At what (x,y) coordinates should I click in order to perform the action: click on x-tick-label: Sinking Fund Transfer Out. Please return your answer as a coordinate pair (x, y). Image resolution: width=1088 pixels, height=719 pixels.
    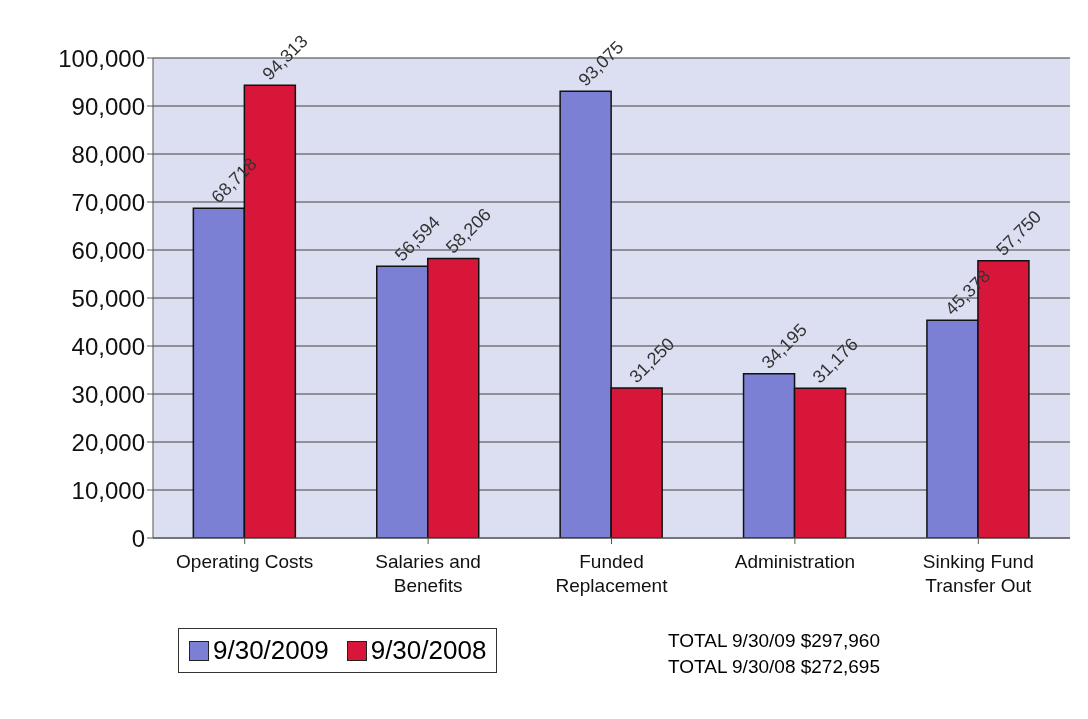
    Looking at the image, I should click on (978, 573).